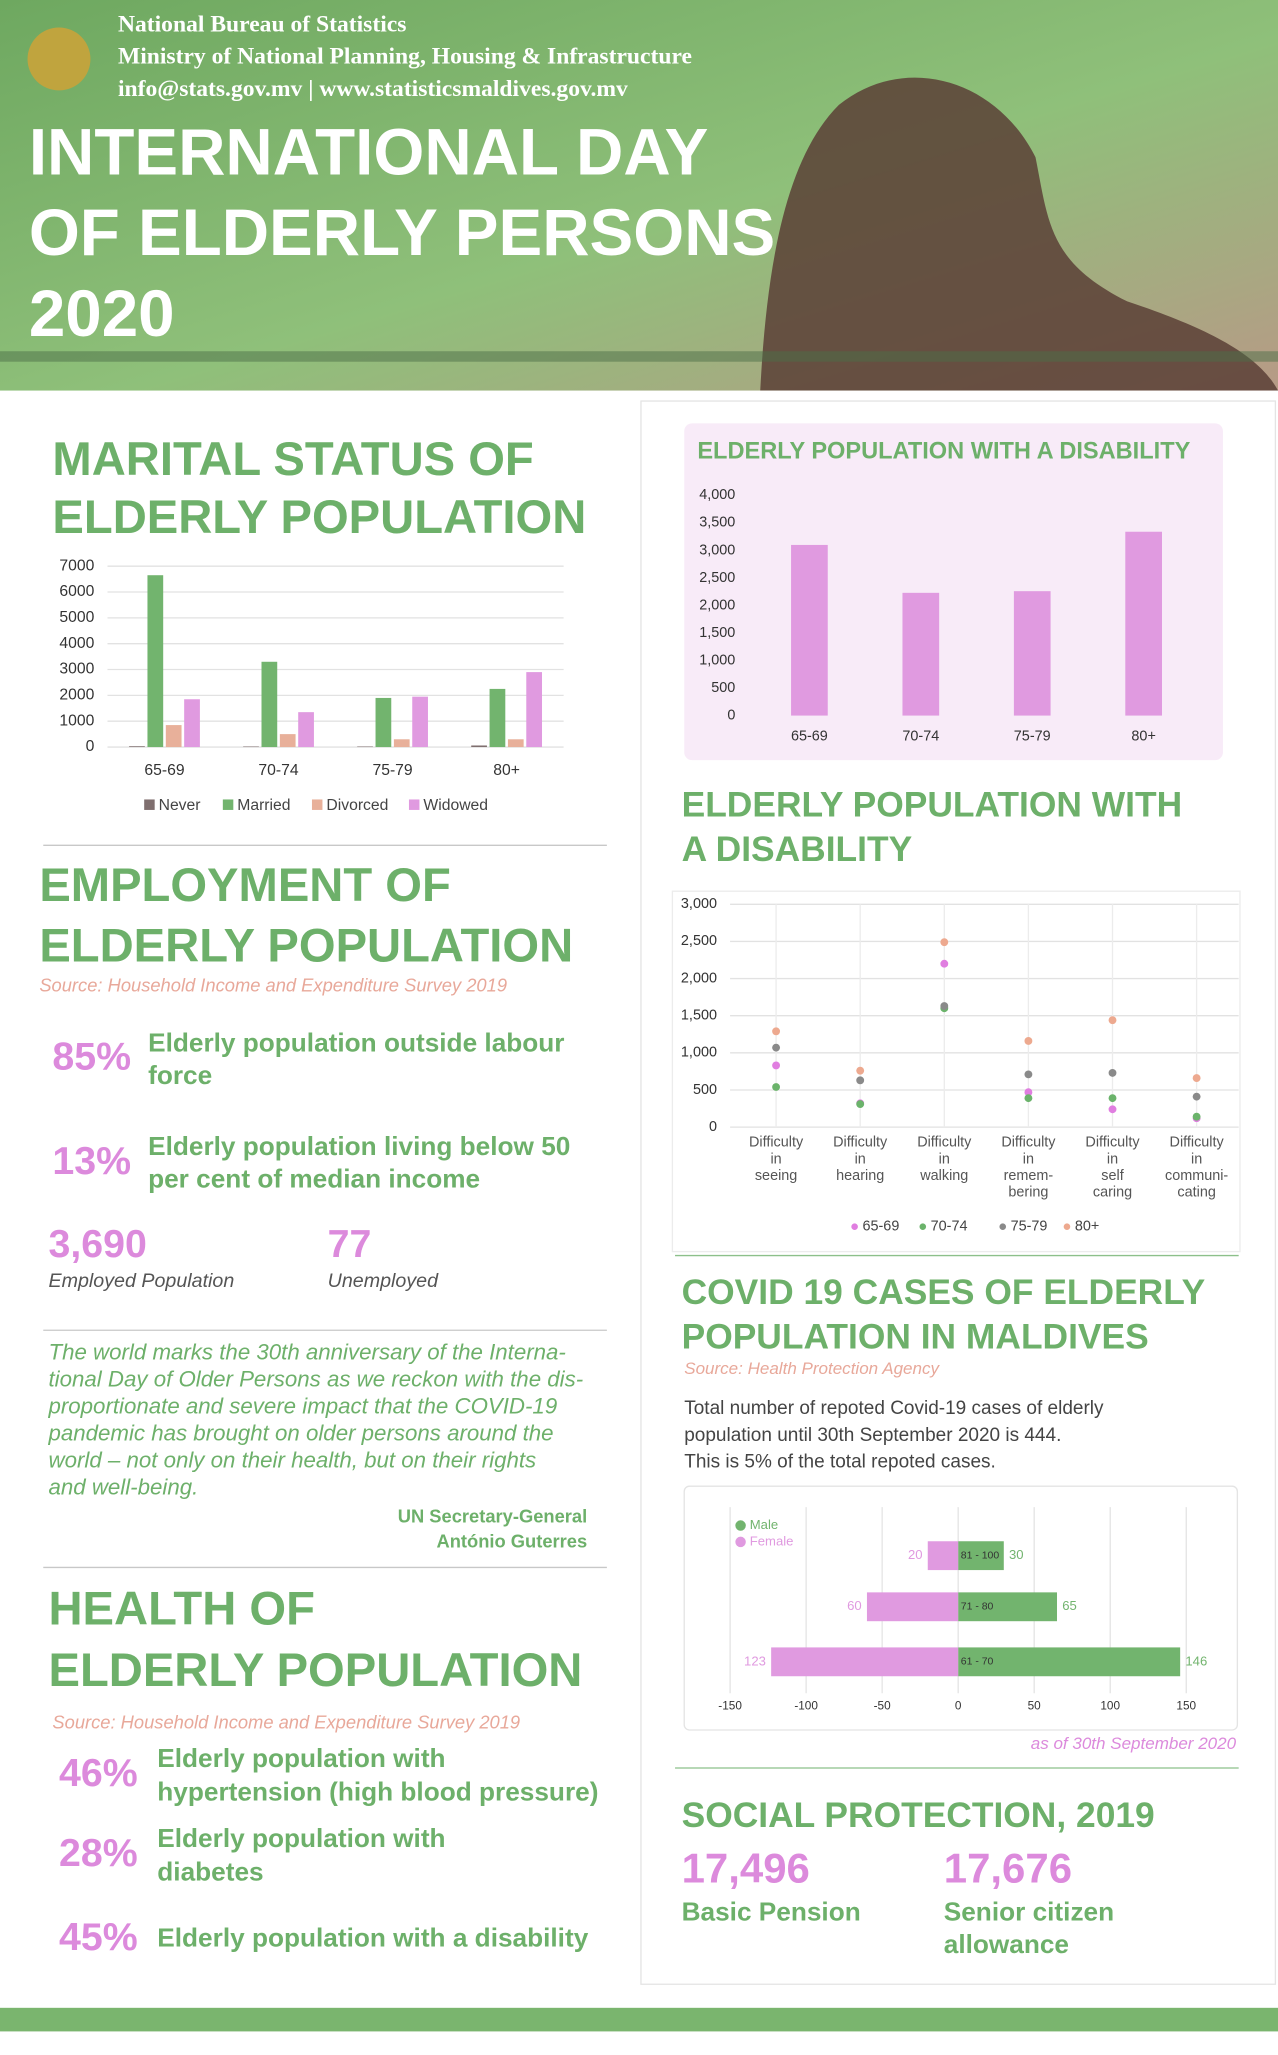 The height and width of the screenshot is (2055, 1278). What do you see at coordinates (141, 1281) in the screenshot?
I see `count-label: Employed Population` at bounding box center [141, 1281].